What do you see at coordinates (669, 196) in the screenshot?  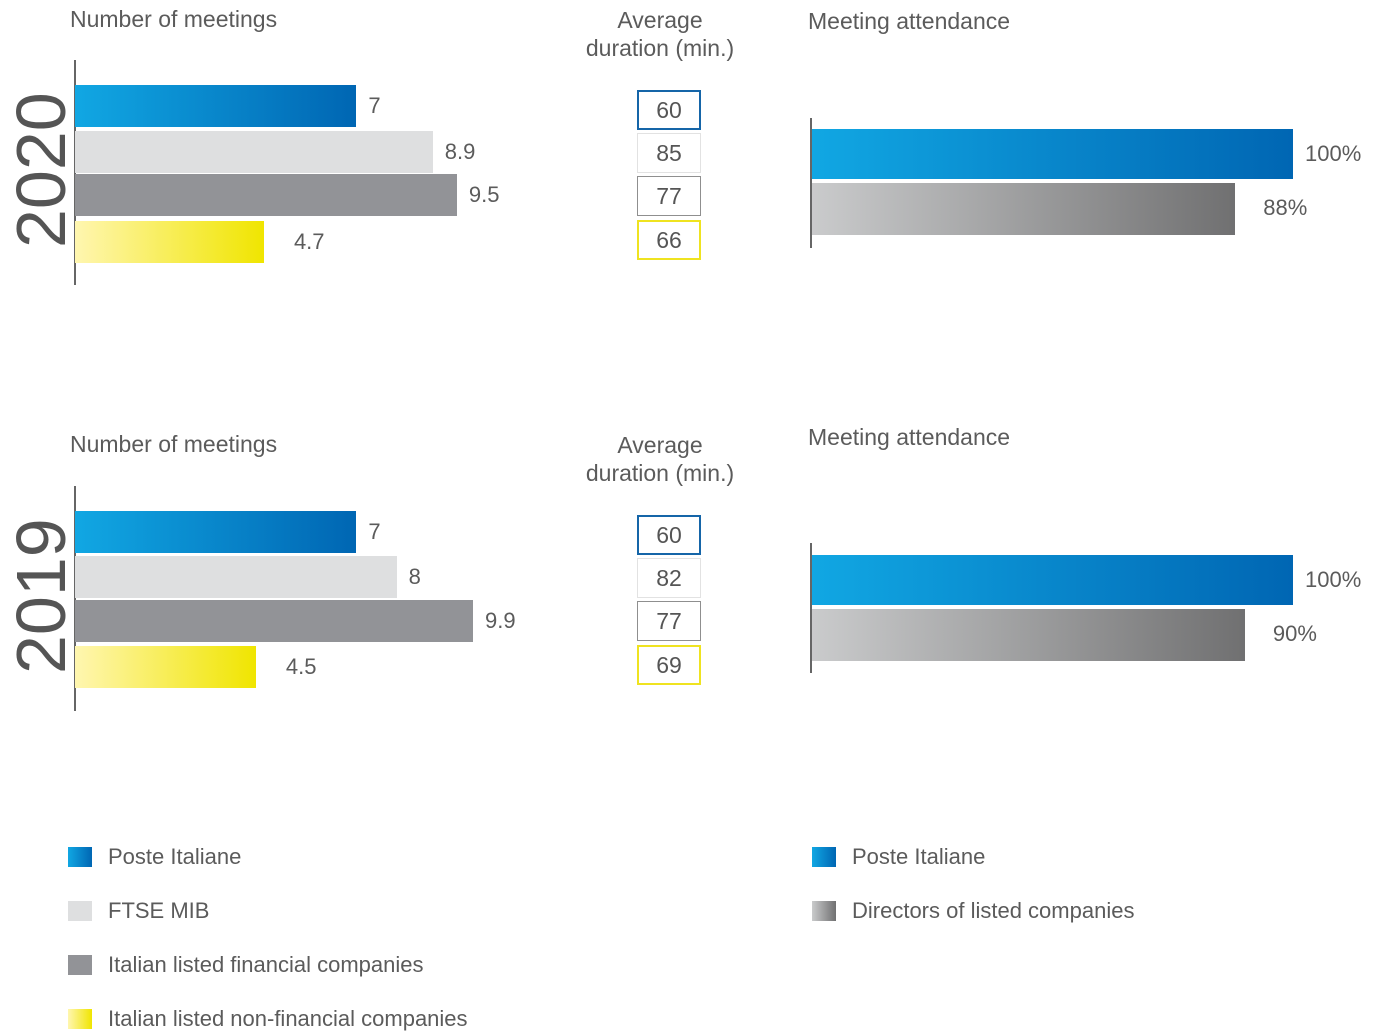 I see `duration-financial-2020: 77` at bounding box center [669, 196].